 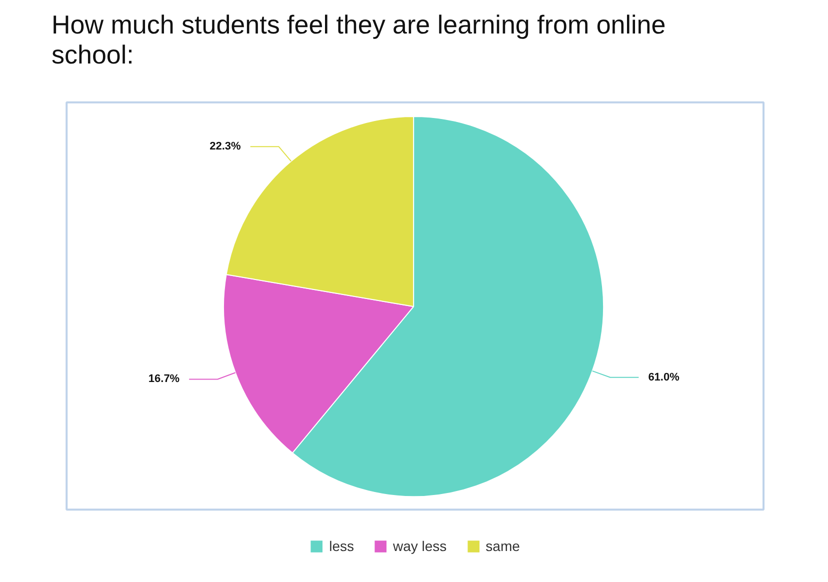 What do you see at coordinates (419, 546) in the screenshot?
I see `legend-label: way less` at bounding box center [419, 546].